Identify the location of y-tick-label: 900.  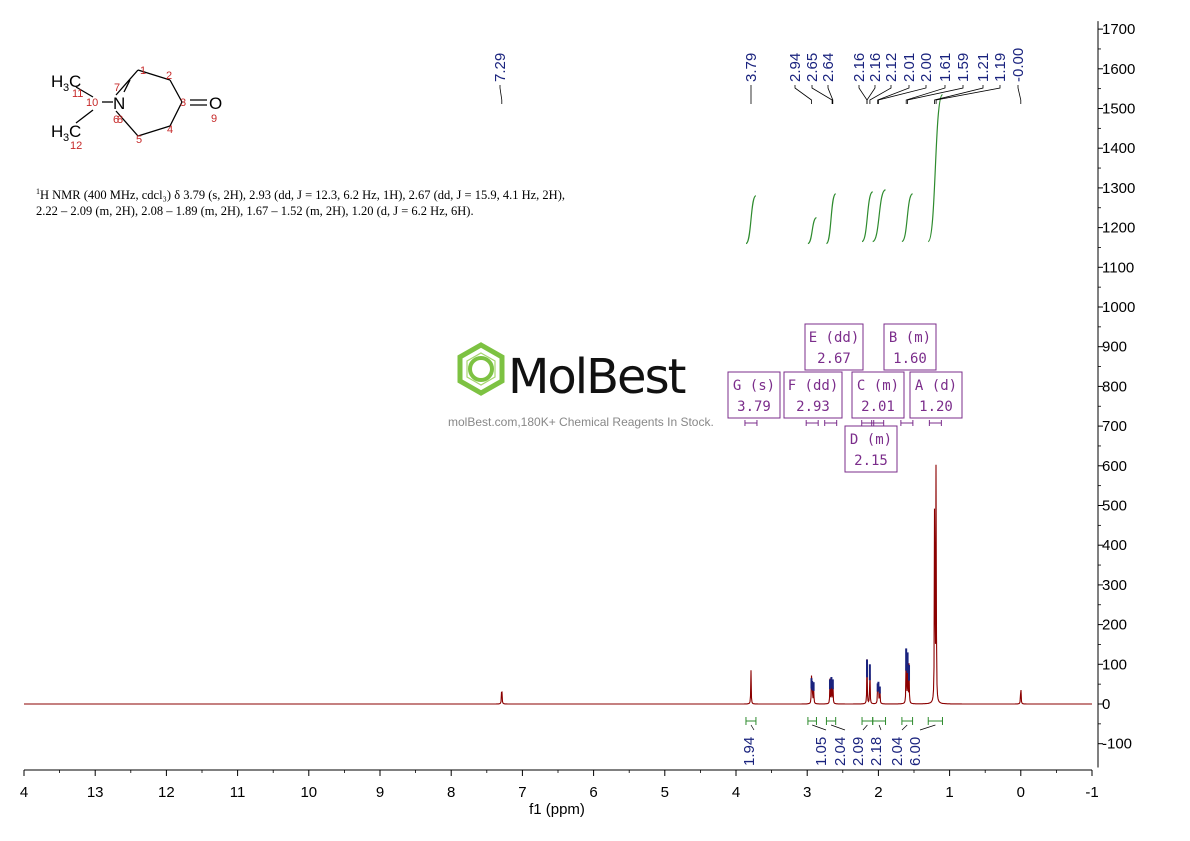
(1114, 347).